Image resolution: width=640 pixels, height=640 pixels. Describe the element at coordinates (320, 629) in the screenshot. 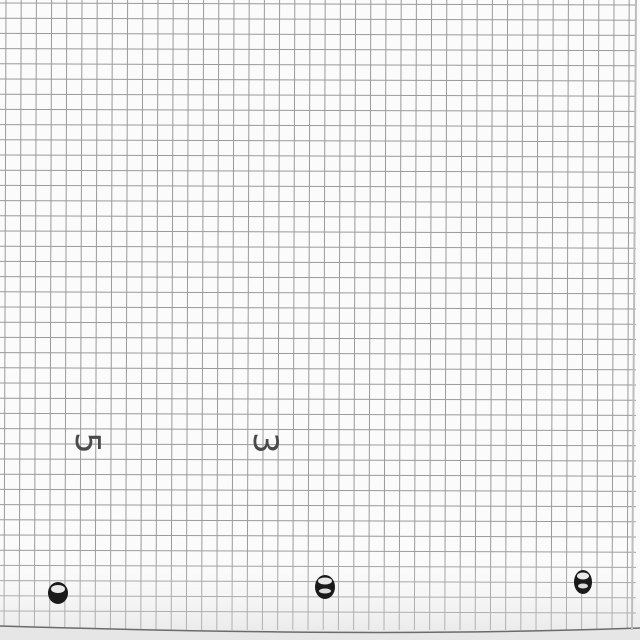

I see `paper-edge-line` at that location.